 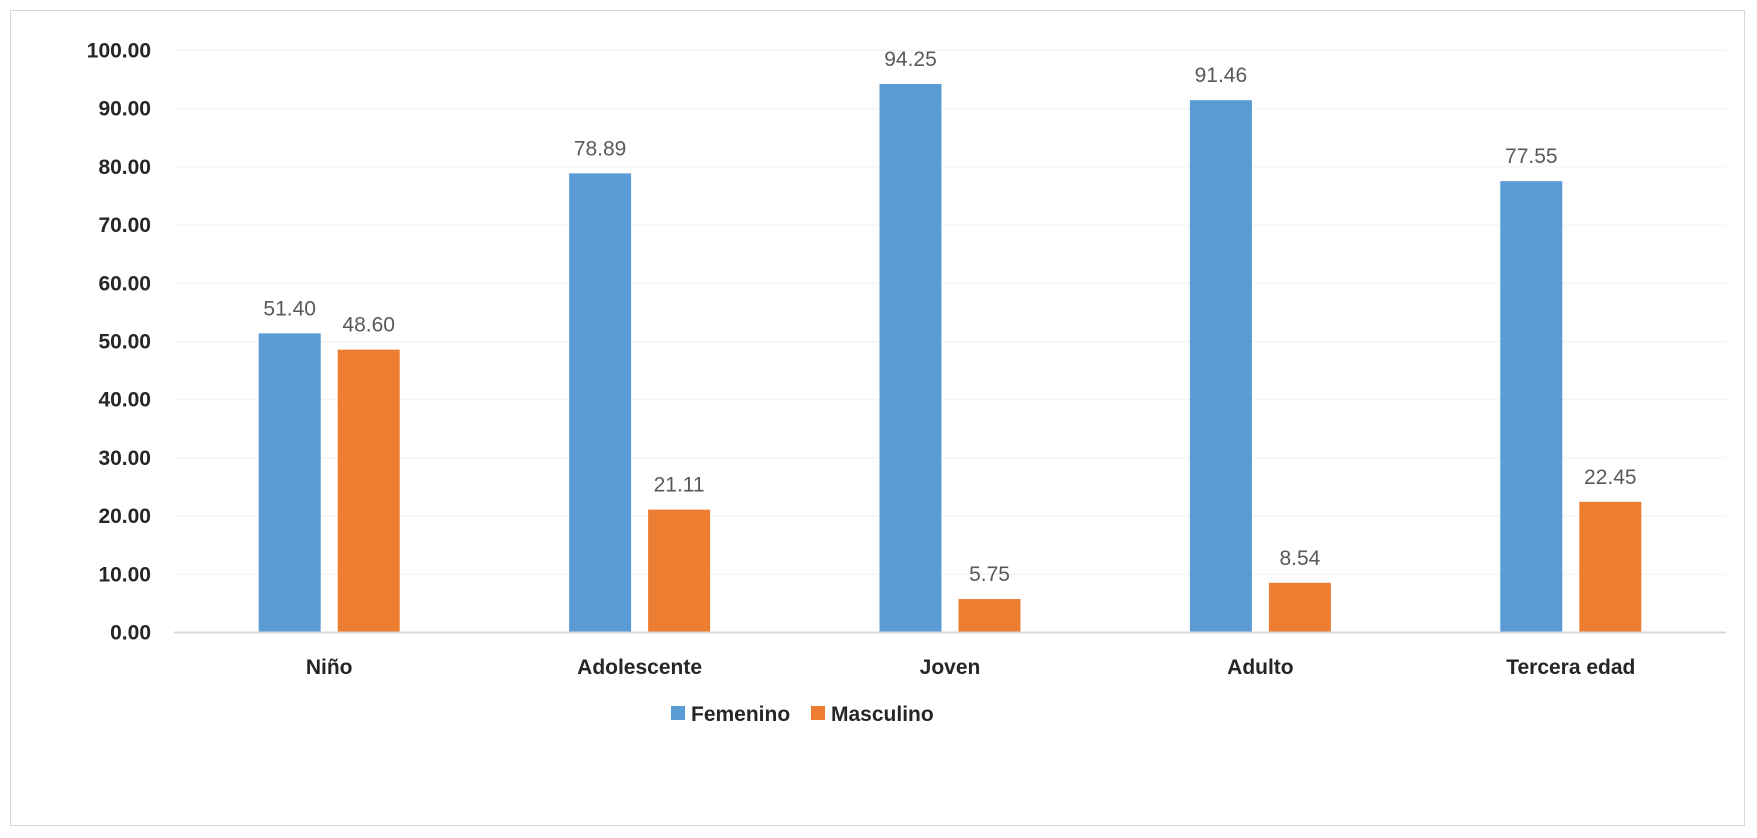 What do you see at coordinates (124, 400) in the screenshot?
I see `y-tick-label: 40.00` at bounding box center [124, 400].